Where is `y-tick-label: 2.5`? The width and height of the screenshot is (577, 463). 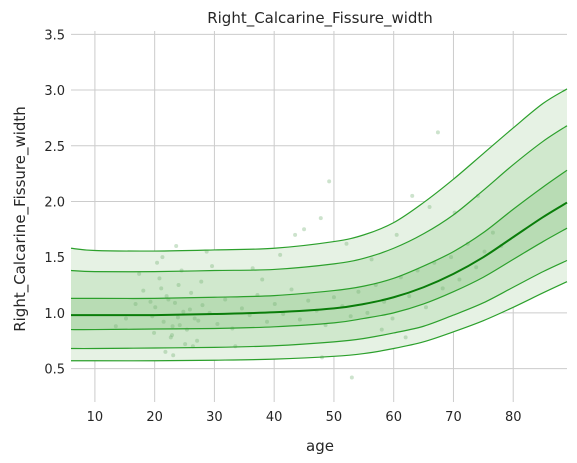
y-tick-label: 2.5 is located at coordinates (54, 147).